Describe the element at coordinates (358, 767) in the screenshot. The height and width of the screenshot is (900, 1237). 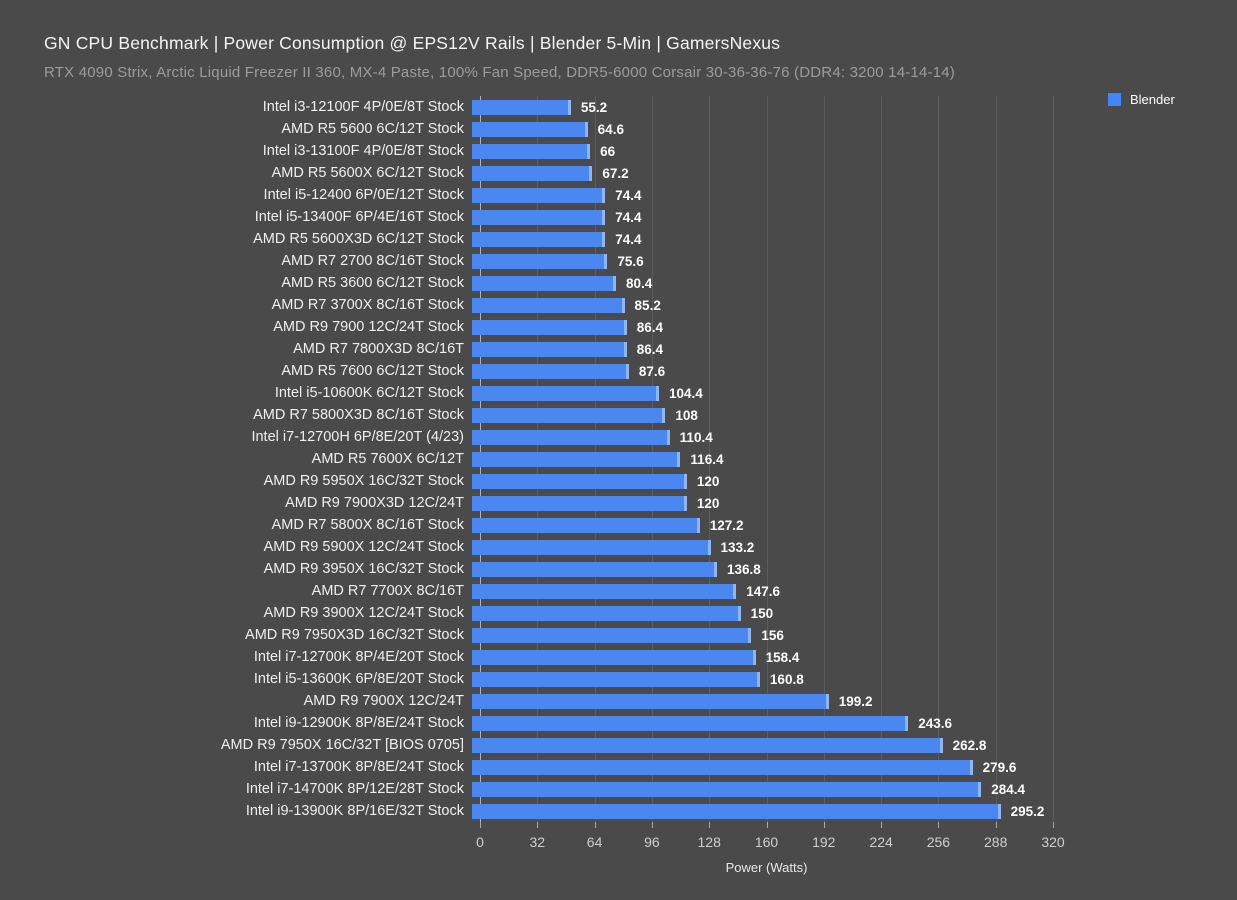
I see `category-label: Intel i7-13700K 8P/8E/24T Stock` at that location.